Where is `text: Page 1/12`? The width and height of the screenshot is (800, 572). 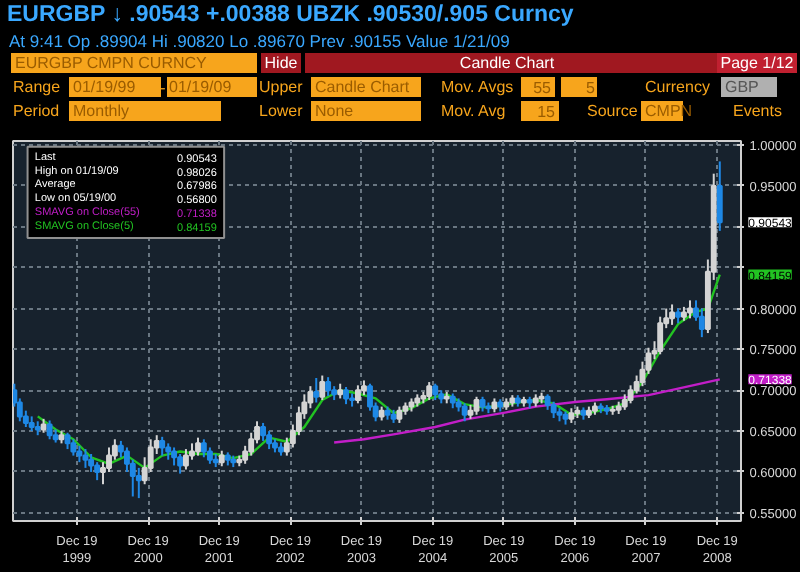
text: Page 1/12 is located at coordinates (757, 63).